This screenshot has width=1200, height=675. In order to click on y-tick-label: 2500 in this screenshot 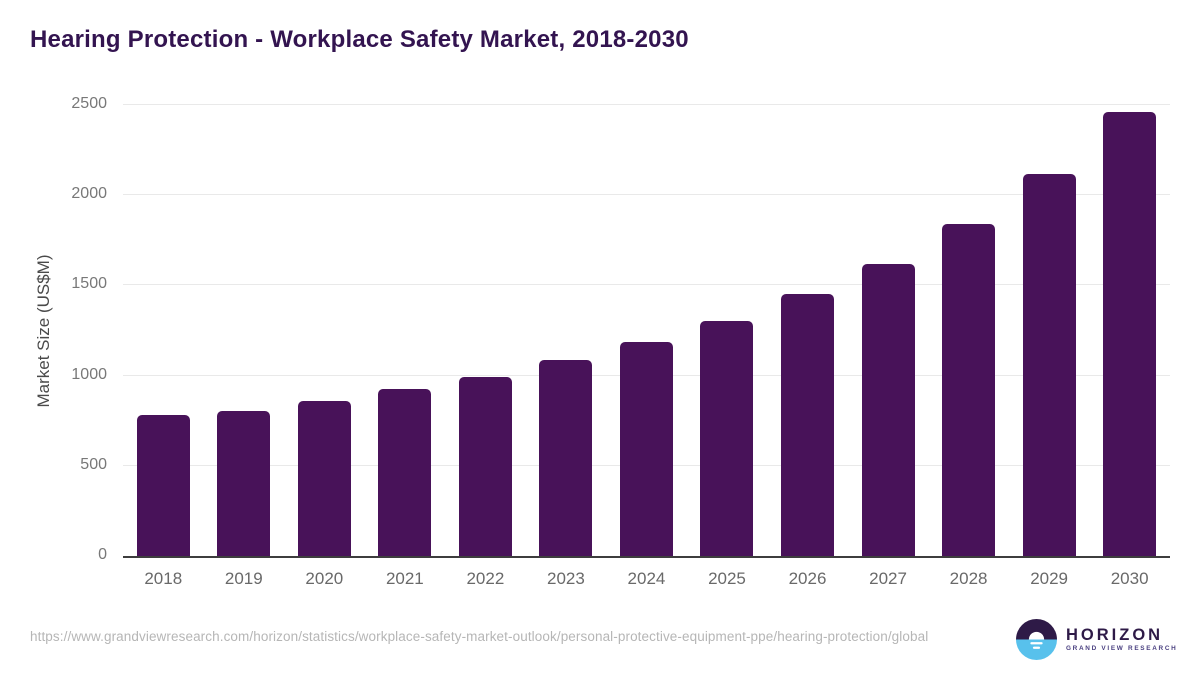, I will do `click(89, 103)`.